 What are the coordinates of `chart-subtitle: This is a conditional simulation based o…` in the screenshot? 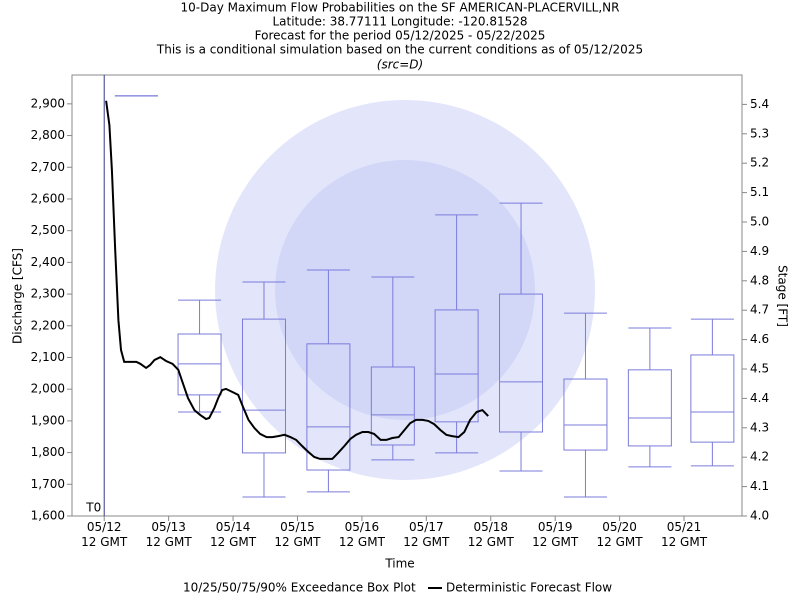 It's located at (399, 50).